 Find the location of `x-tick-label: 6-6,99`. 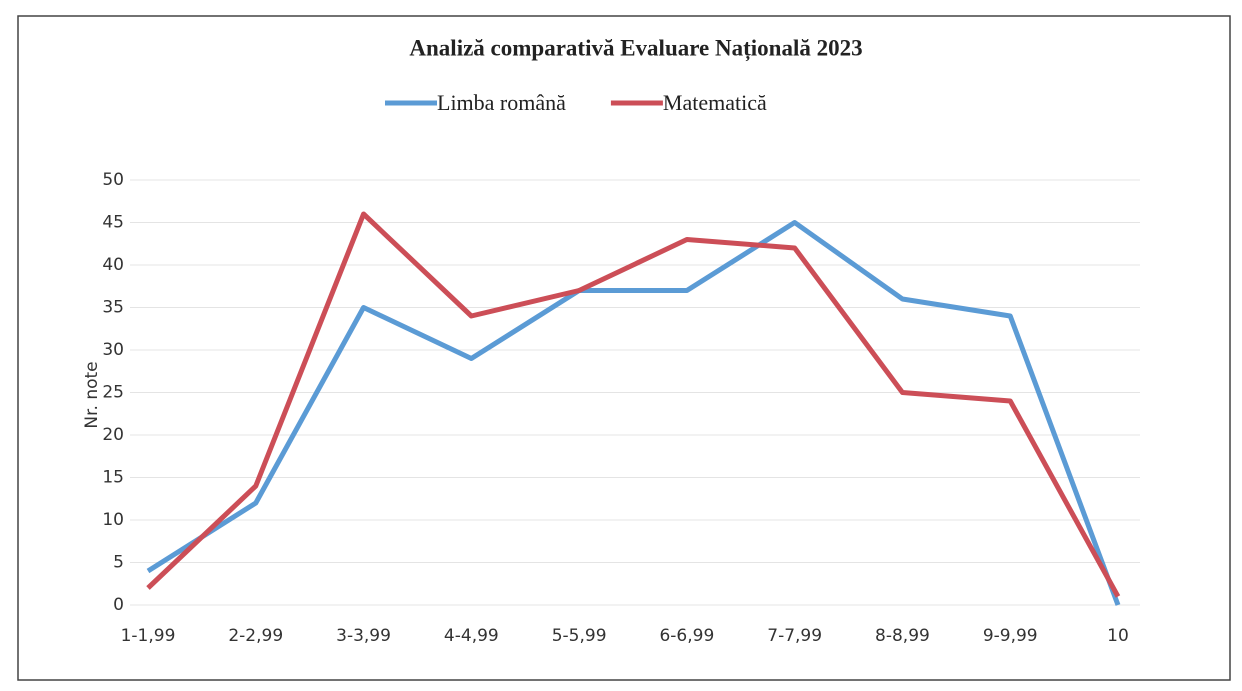

x-tick-label: 6-6,99 is located at coordinates (686, 636).